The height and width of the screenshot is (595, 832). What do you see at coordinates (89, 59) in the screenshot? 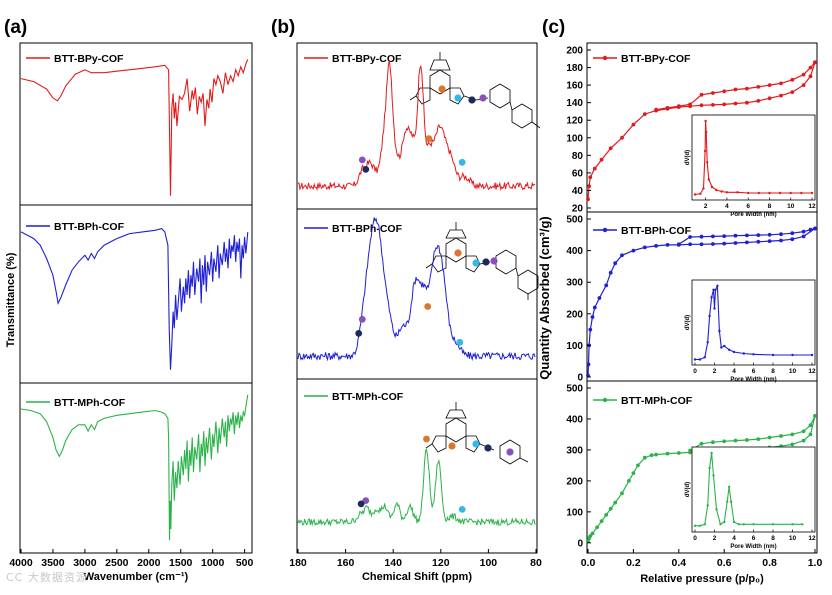
I see `ftir-legend-label-bpy: BTT-BPy-COF` at bounding box center [89, 59].